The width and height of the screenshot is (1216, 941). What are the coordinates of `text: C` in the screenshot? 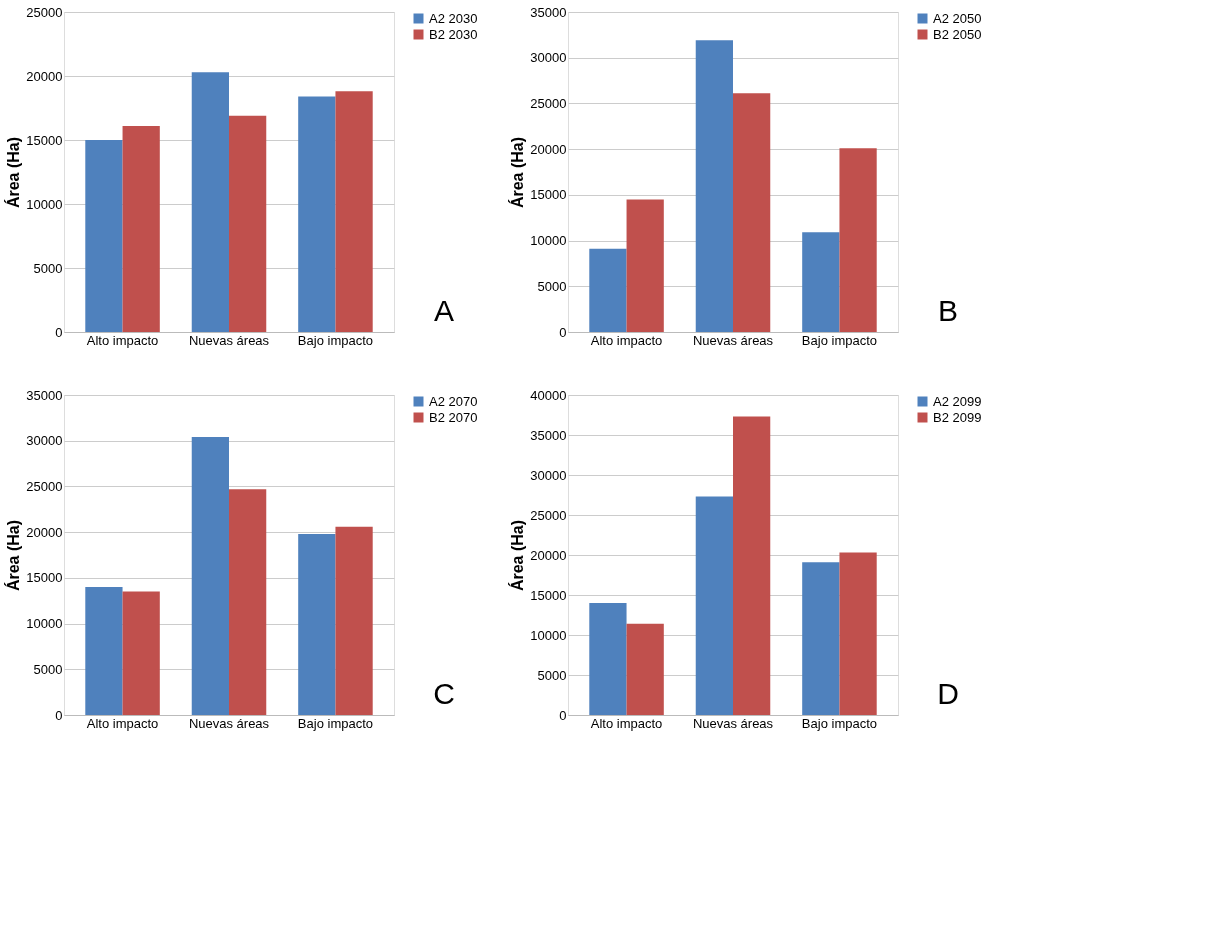 It's located at (444, 693).